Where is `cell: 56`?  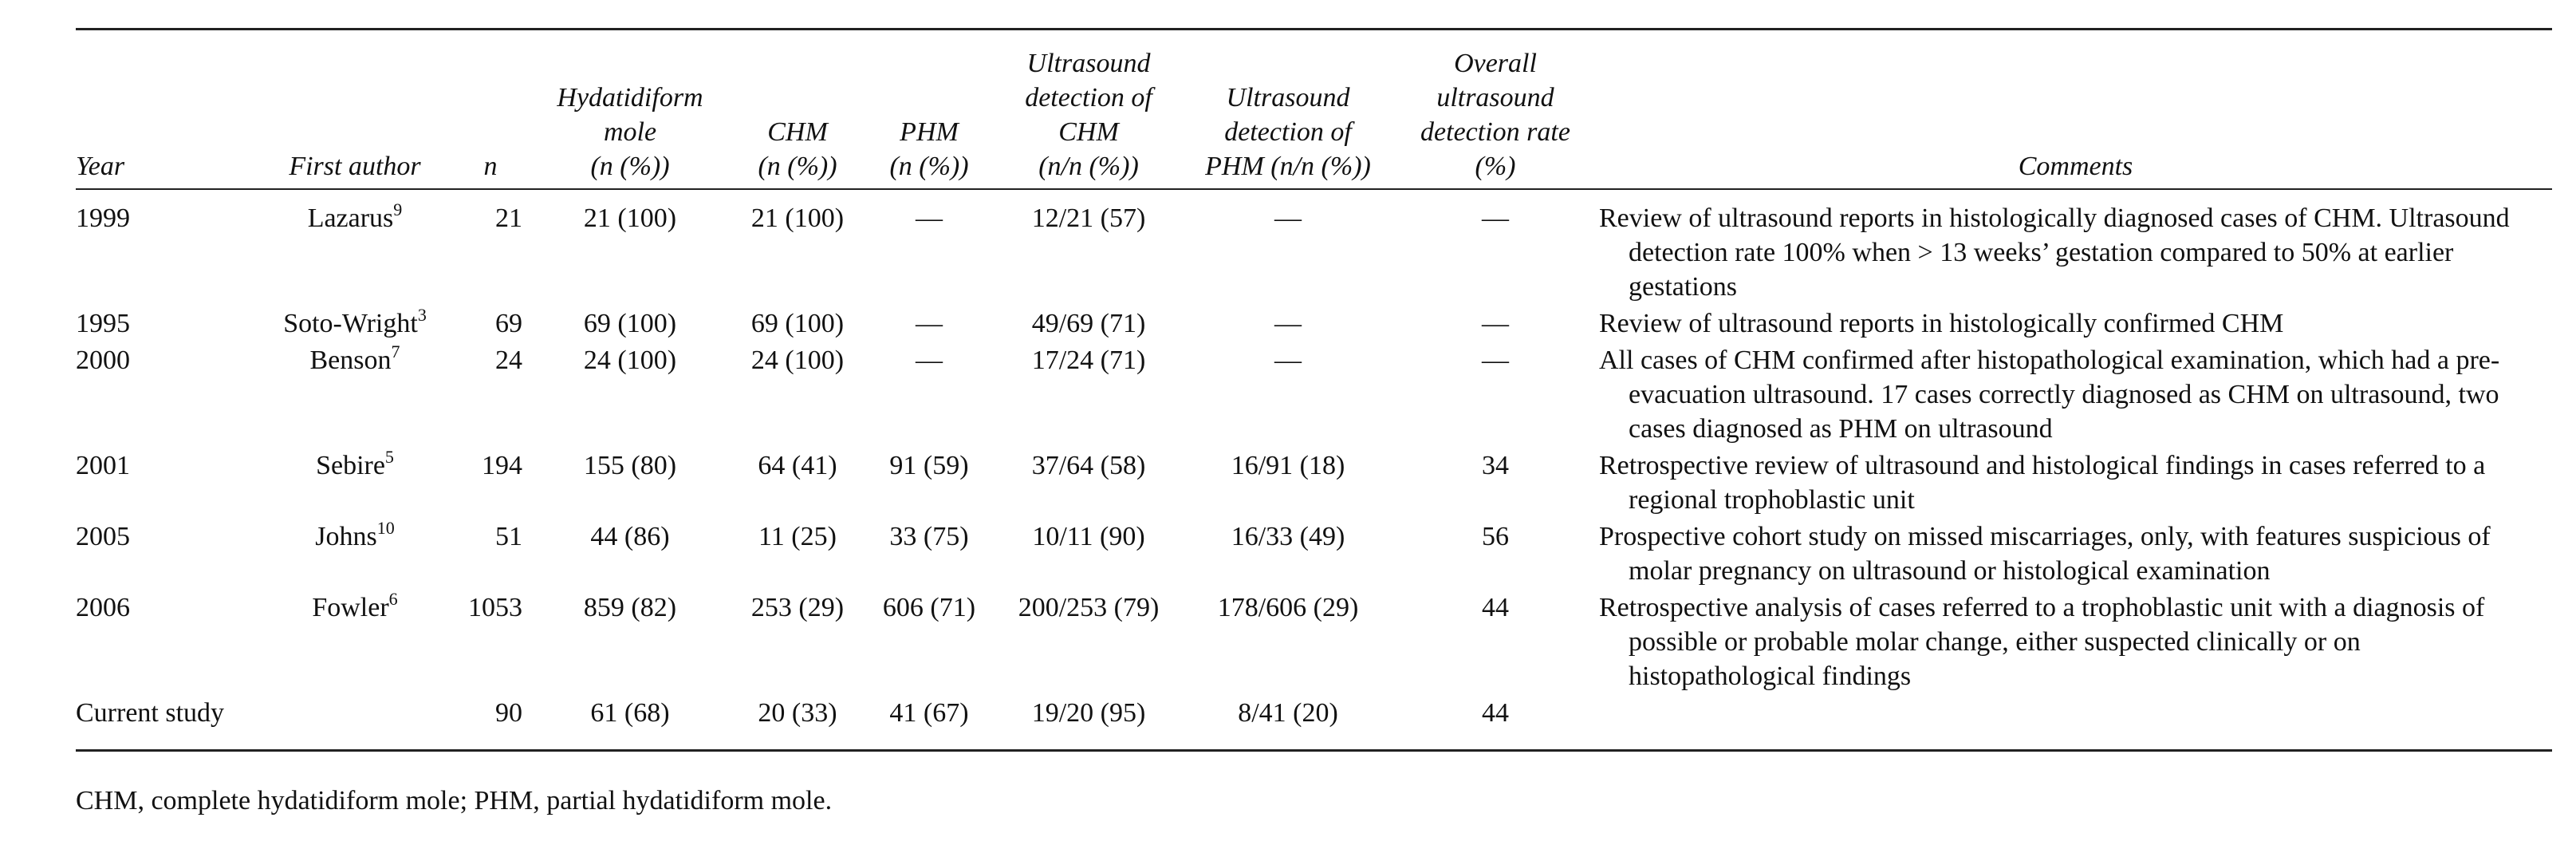 cell: 56 is located at coordinates (1495, 536).